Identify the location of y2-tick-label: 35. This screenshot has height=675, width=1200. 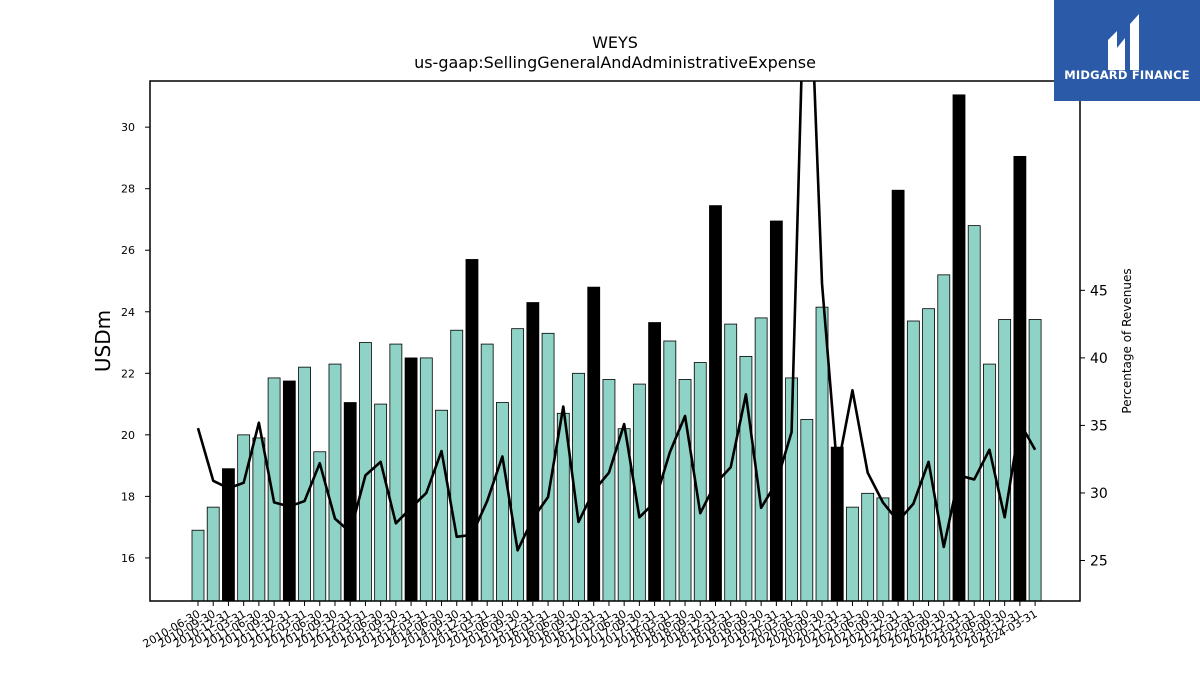
(1099, 426).